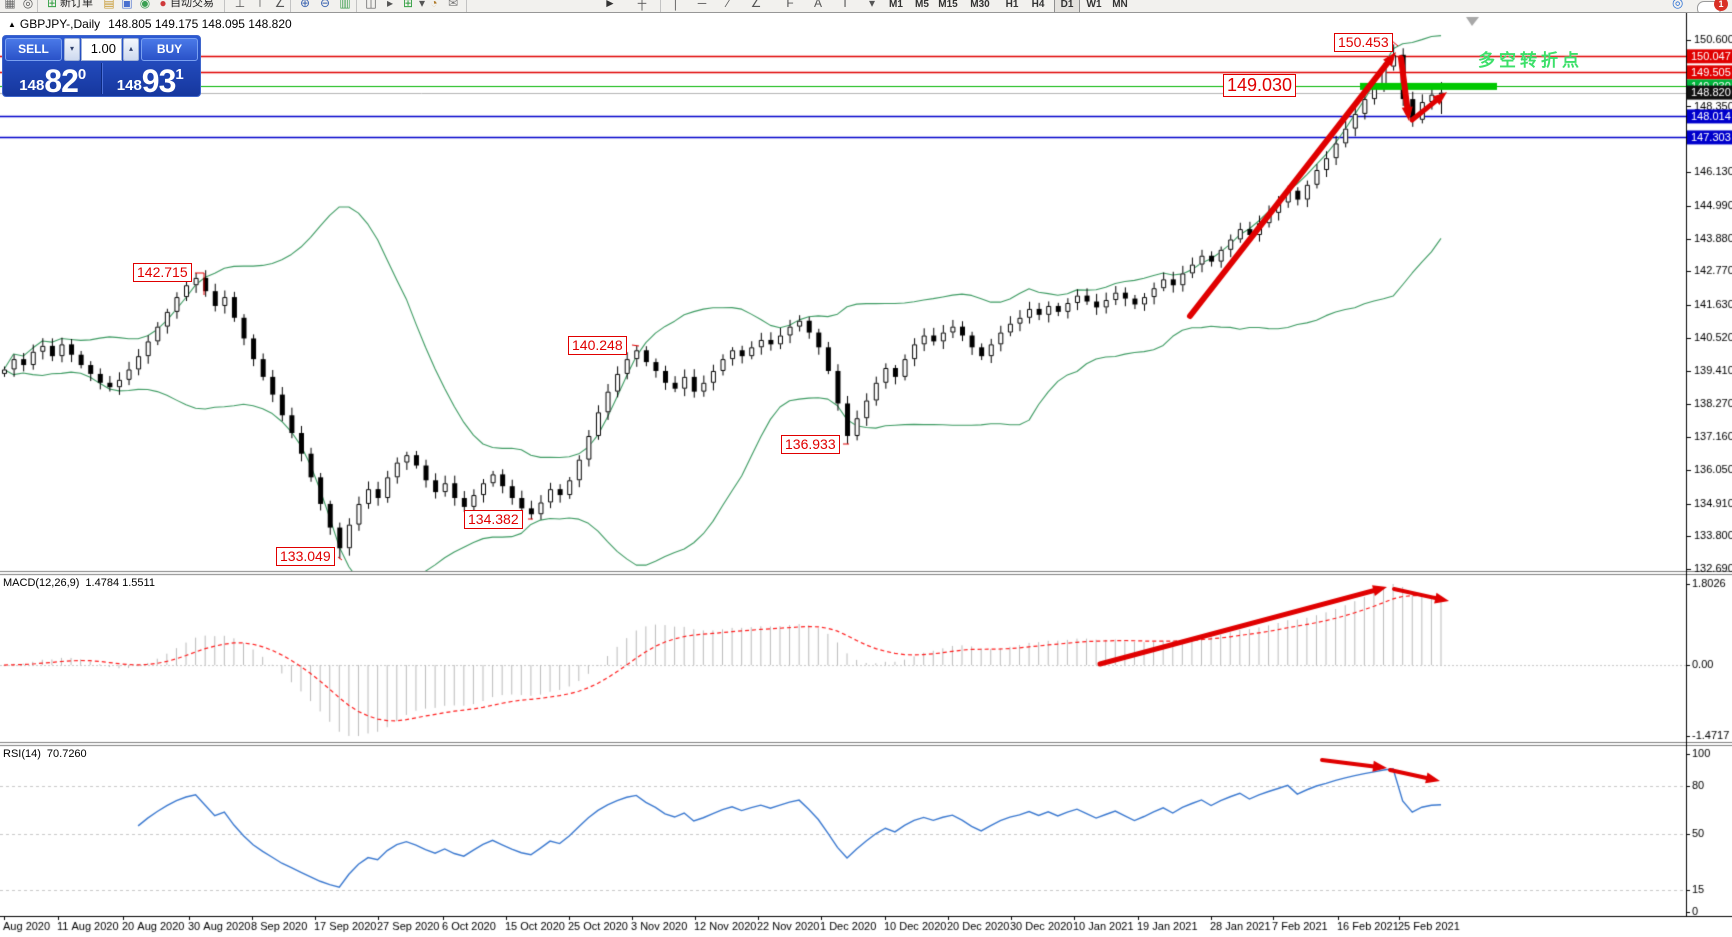 This screenshot has width=1732, height=937. What do you see at coordinates (756, 5) in the screenshot?
I see `equidistant-channel-icon: ∠` at bounding box center [756, 5].